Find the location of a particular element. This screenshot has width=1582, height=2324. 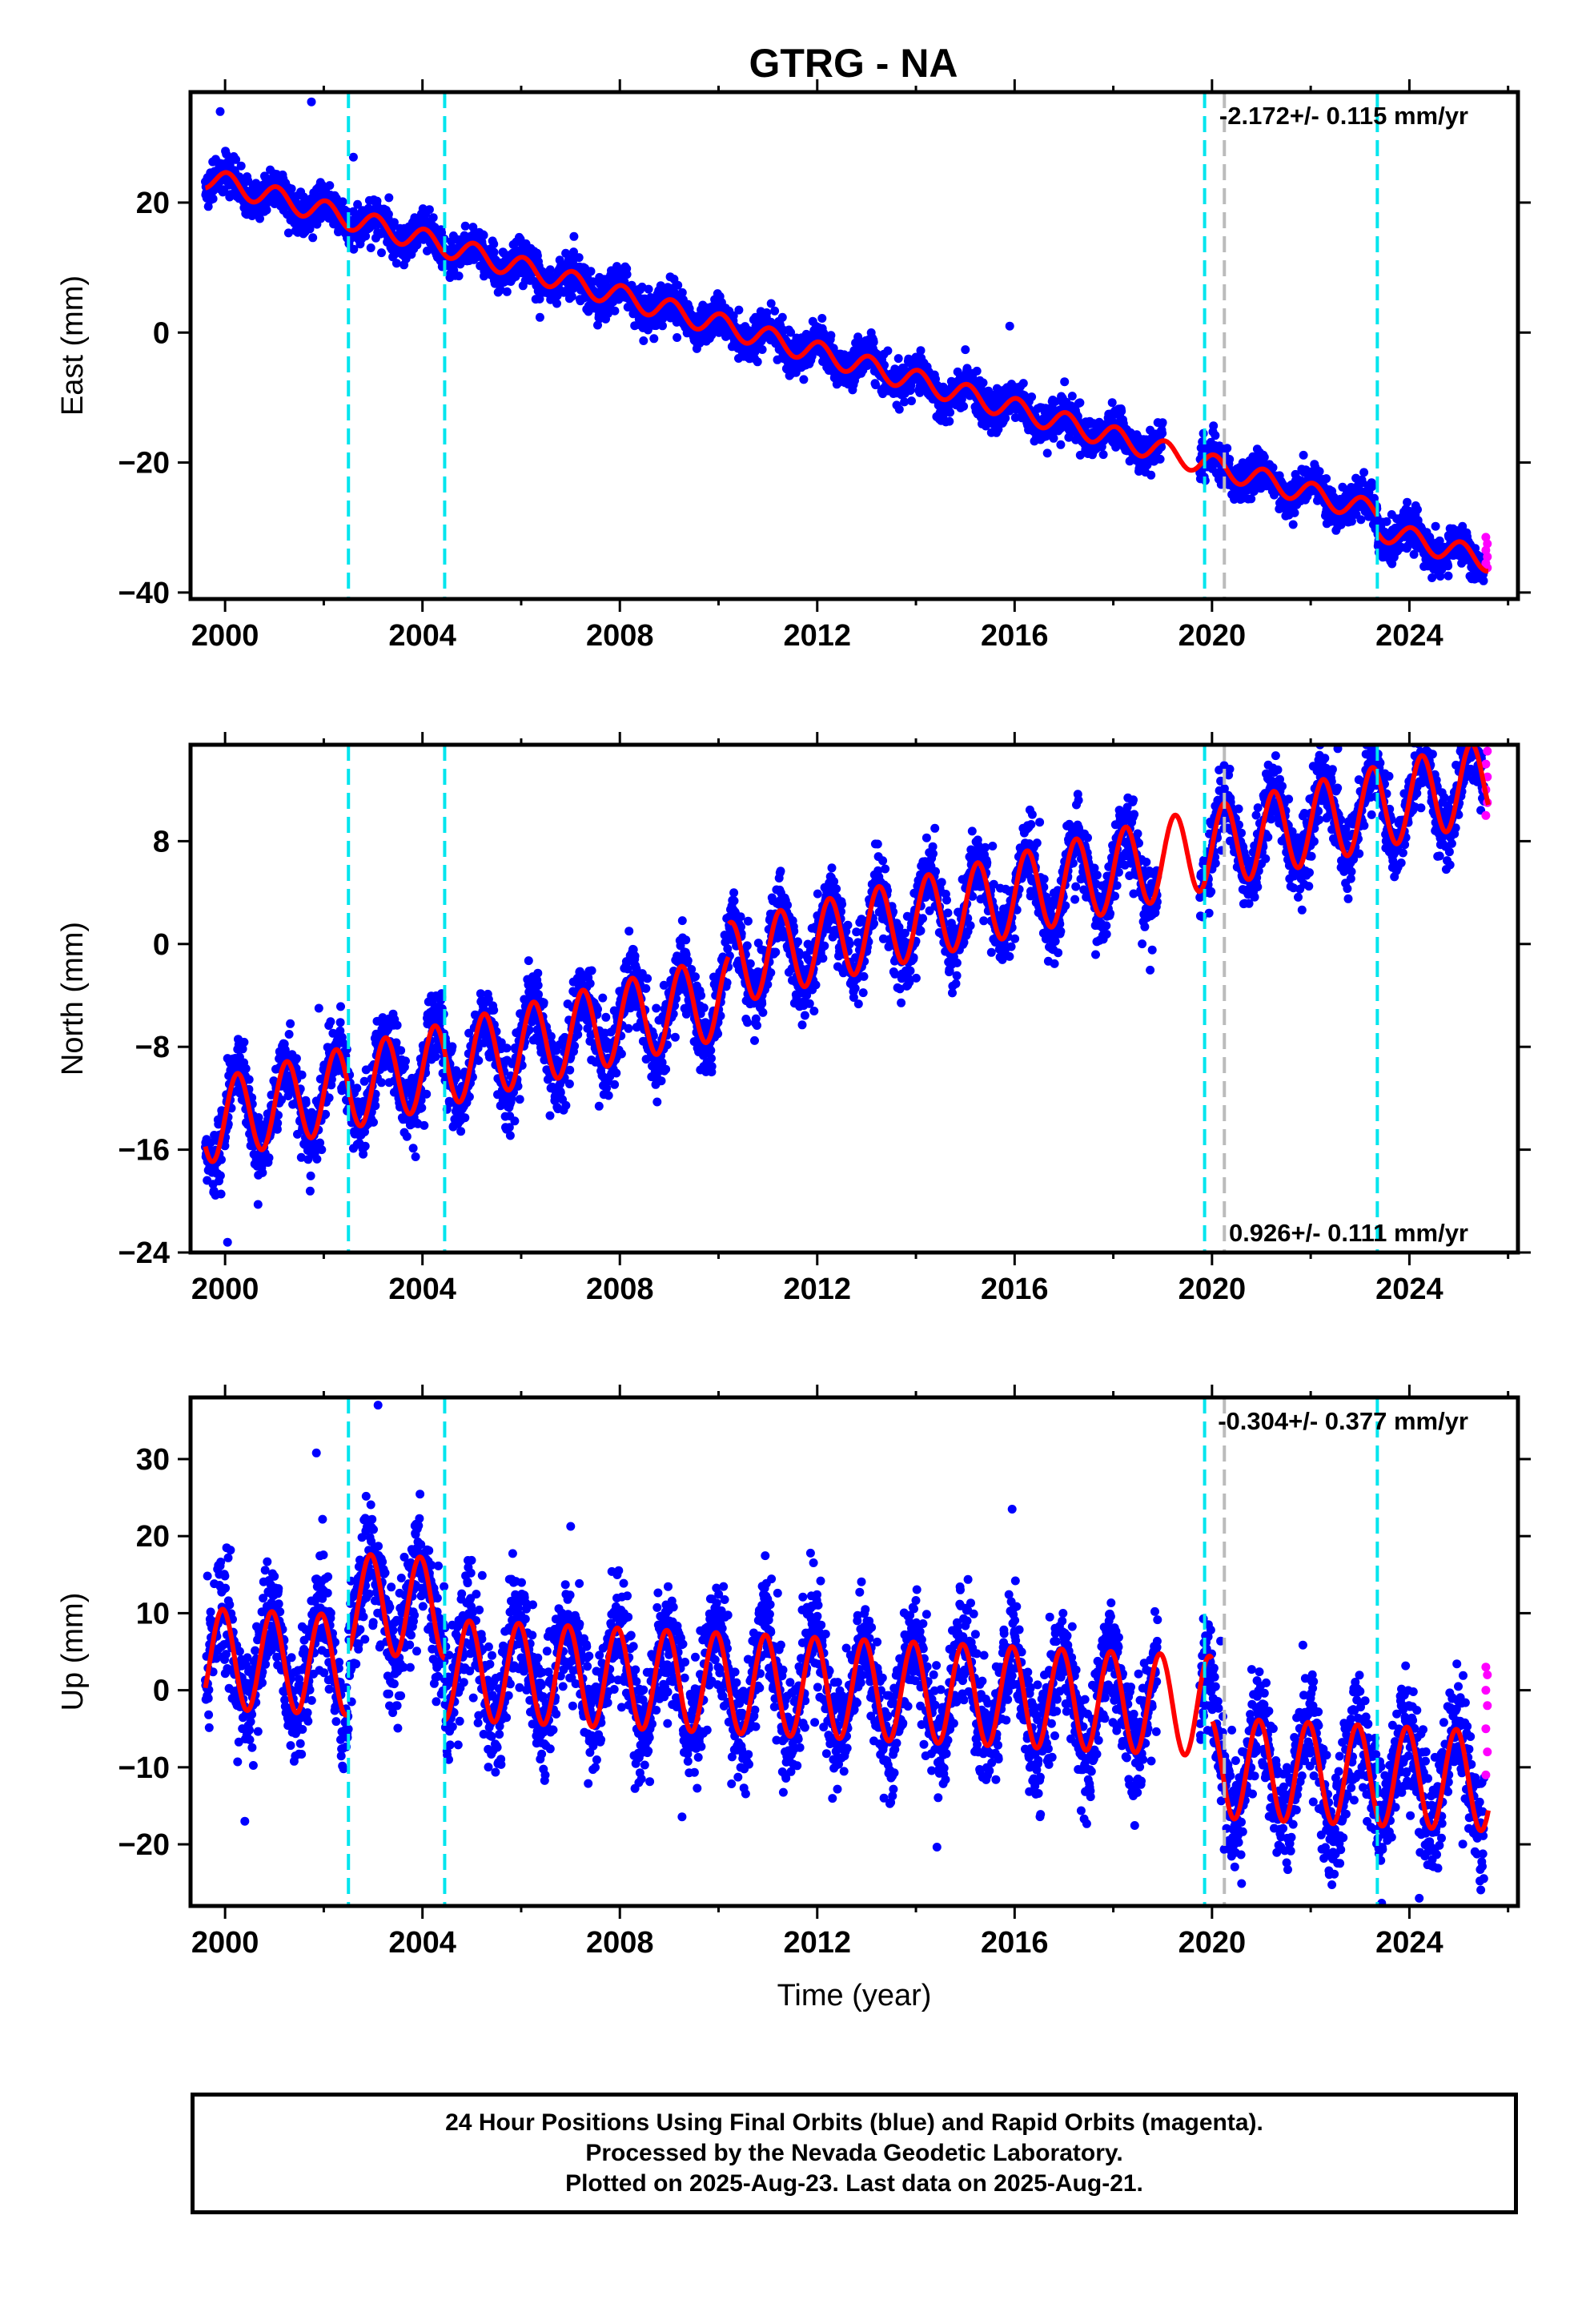

chart-title: GTRG - NA is located at coordinates (853, 63).